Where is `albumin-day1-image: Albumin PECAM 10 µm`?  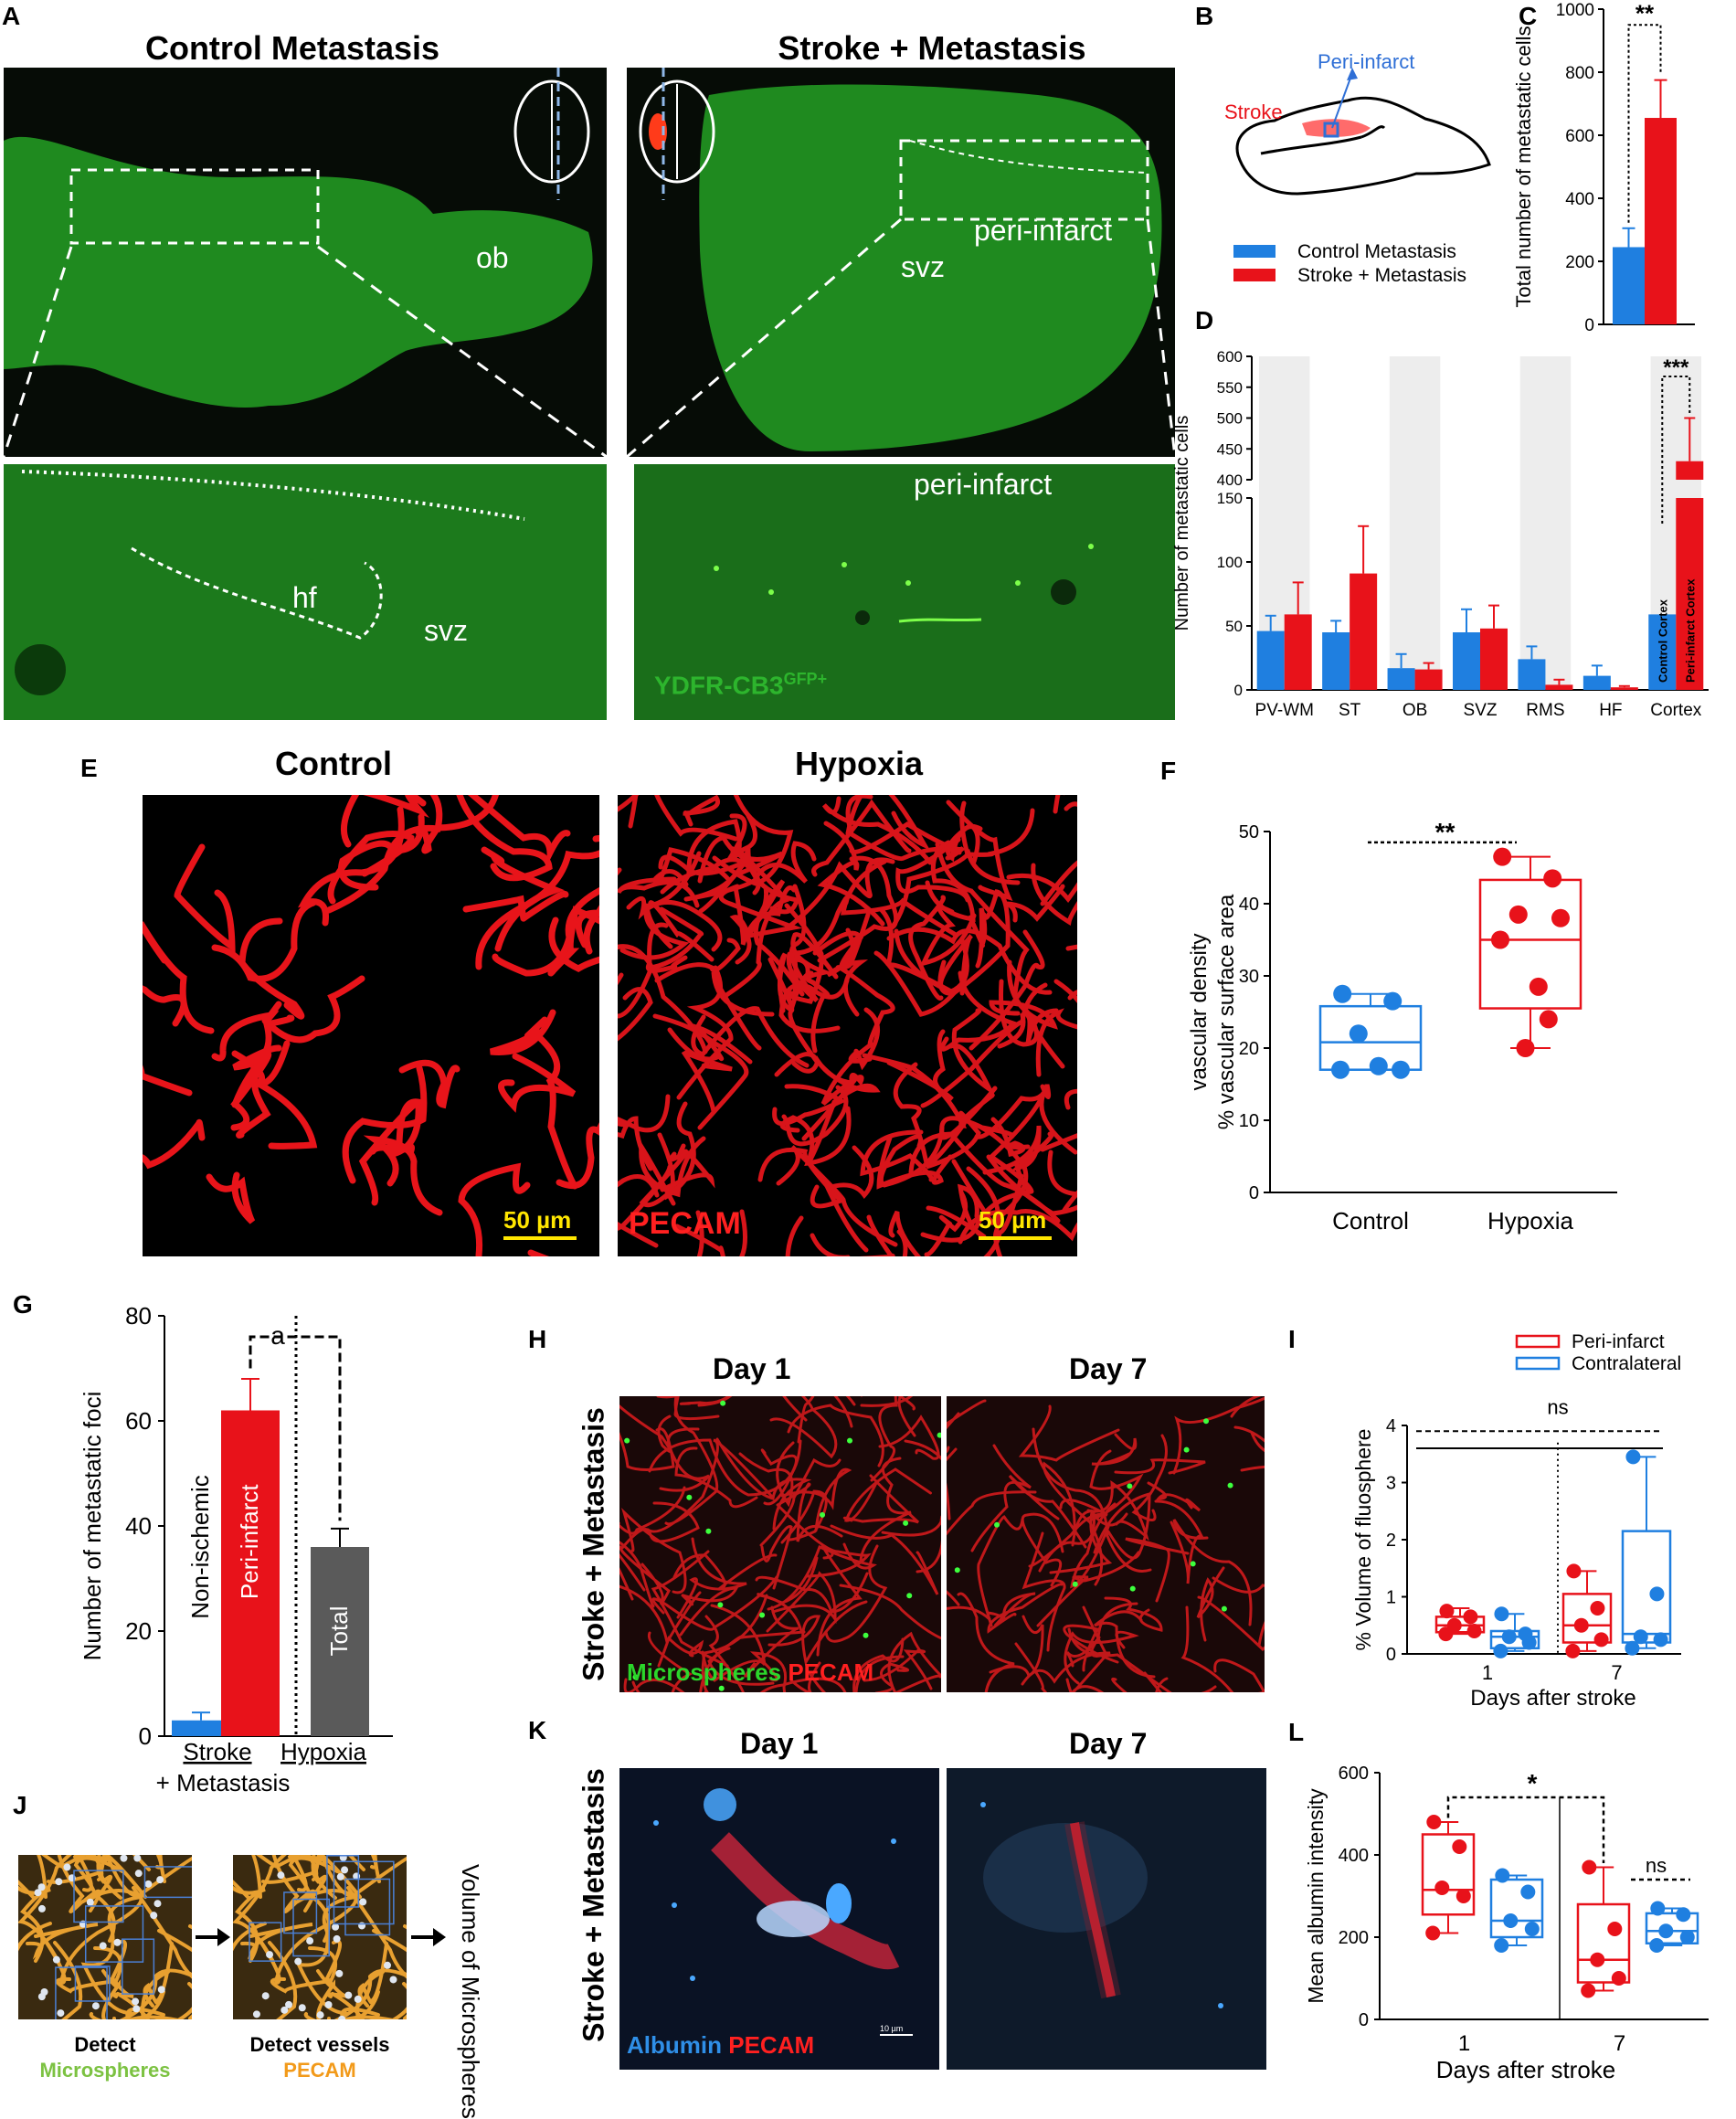 albumin-day1-image: Albumin PECAM 10 µm is located at coordinates (779, 1919).